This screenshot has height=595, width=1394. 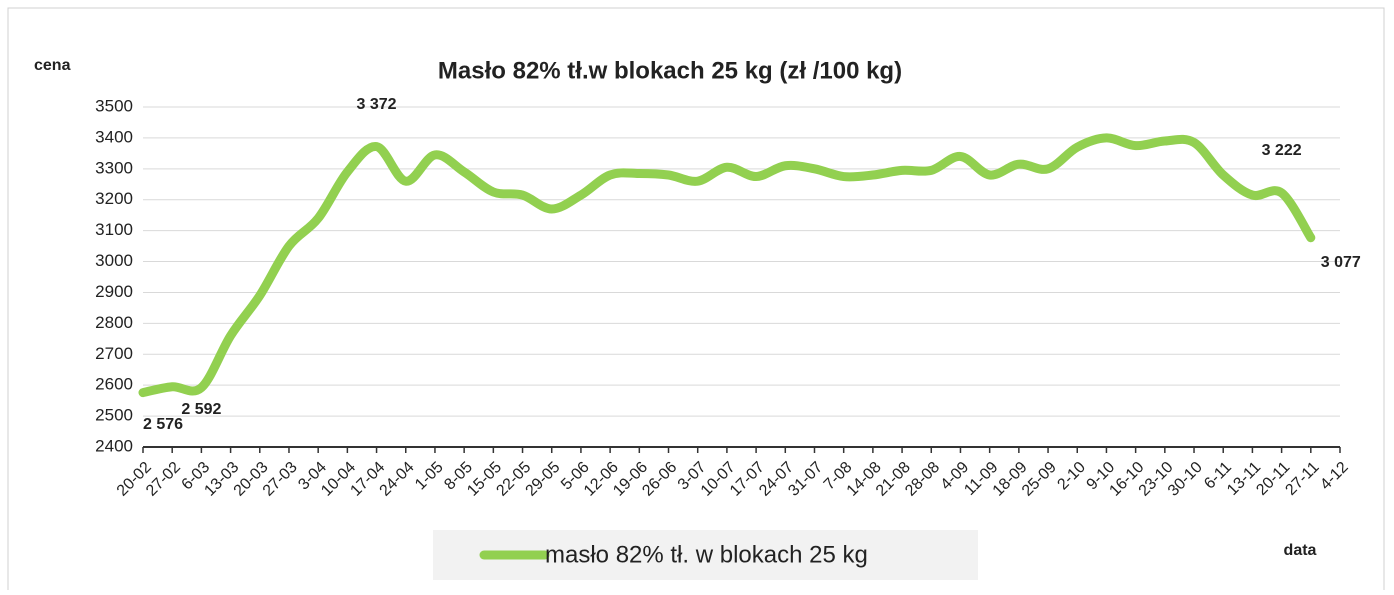 I want to click on y-tick-label: 2800, so click(x=114, y=322).